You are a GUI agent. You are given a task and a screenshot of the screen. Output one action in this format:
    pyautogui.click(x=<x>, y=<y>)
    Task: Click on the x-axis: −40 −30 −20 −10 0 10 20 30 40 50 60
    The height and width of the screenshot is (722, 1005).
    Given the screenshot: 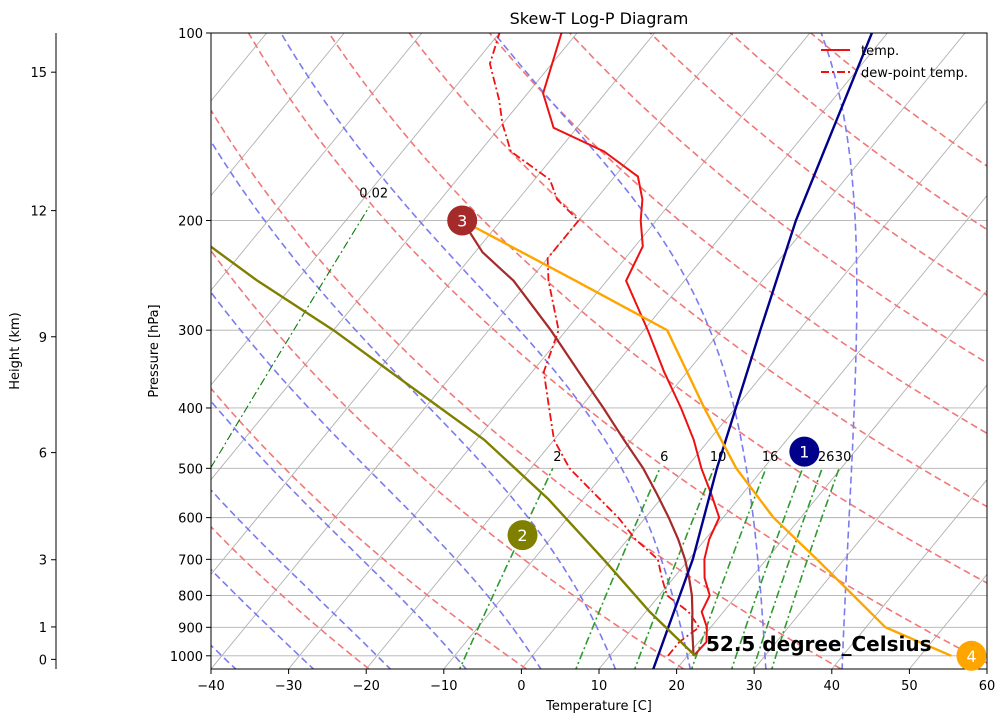 What is the action you would take?
    pyautogui.click(x=596, y=681)
    